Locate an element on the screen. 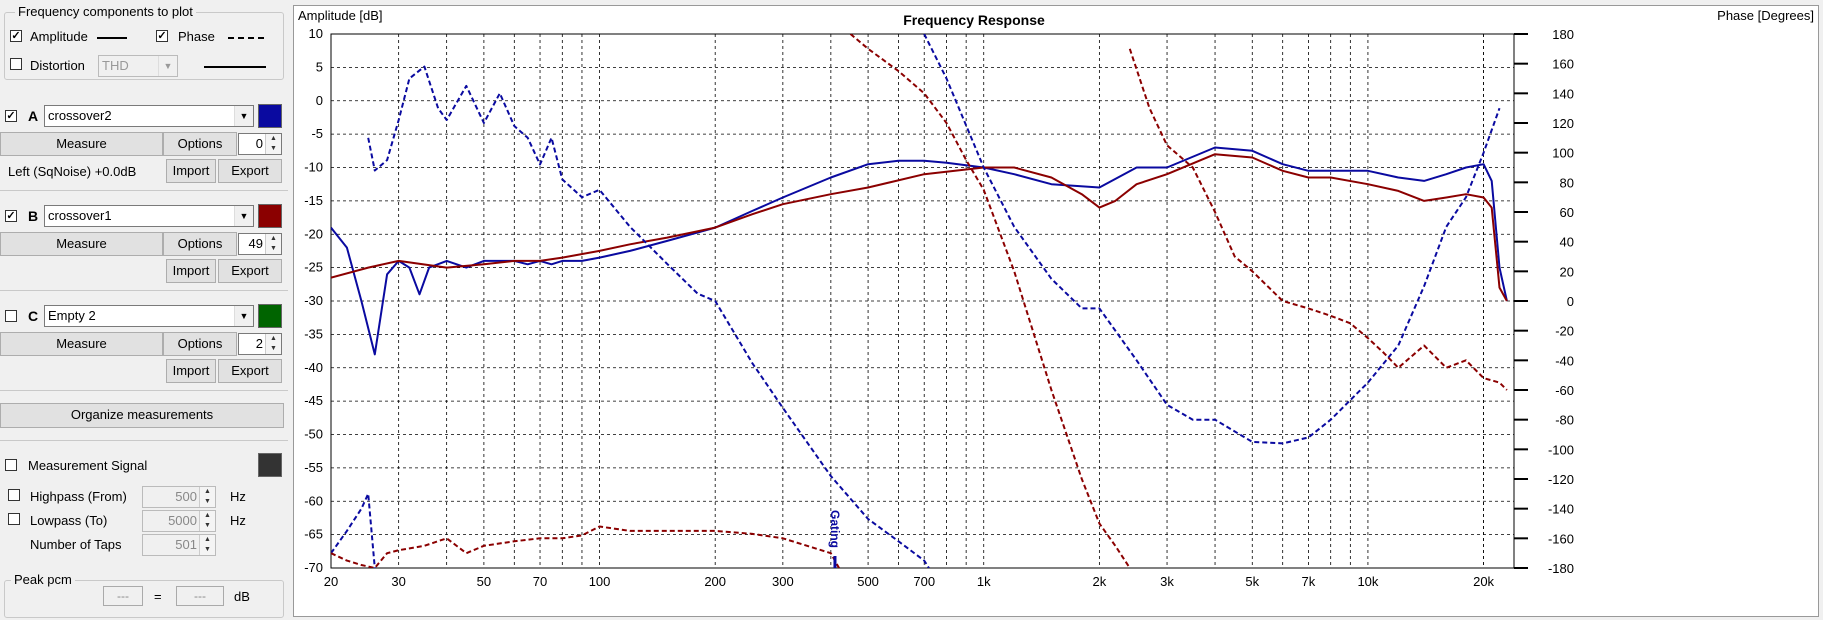 The image size is (1823, 620). y-left-tick-label: -70 is located at coordinates (313, 567).